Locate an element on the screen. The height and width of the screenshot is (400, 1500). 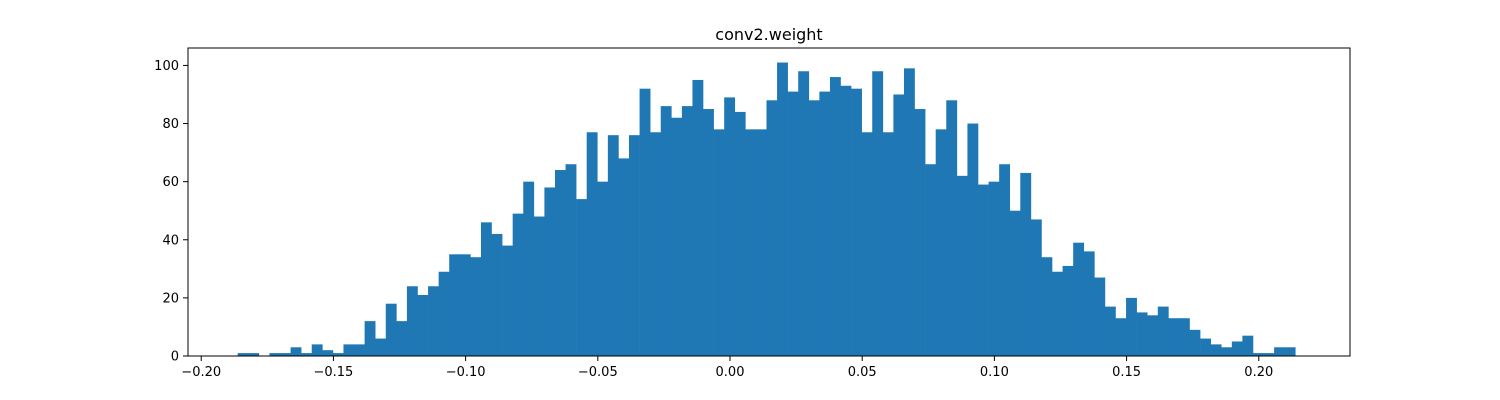
y-tick-label: 60 is located at coordinates (170, 182).